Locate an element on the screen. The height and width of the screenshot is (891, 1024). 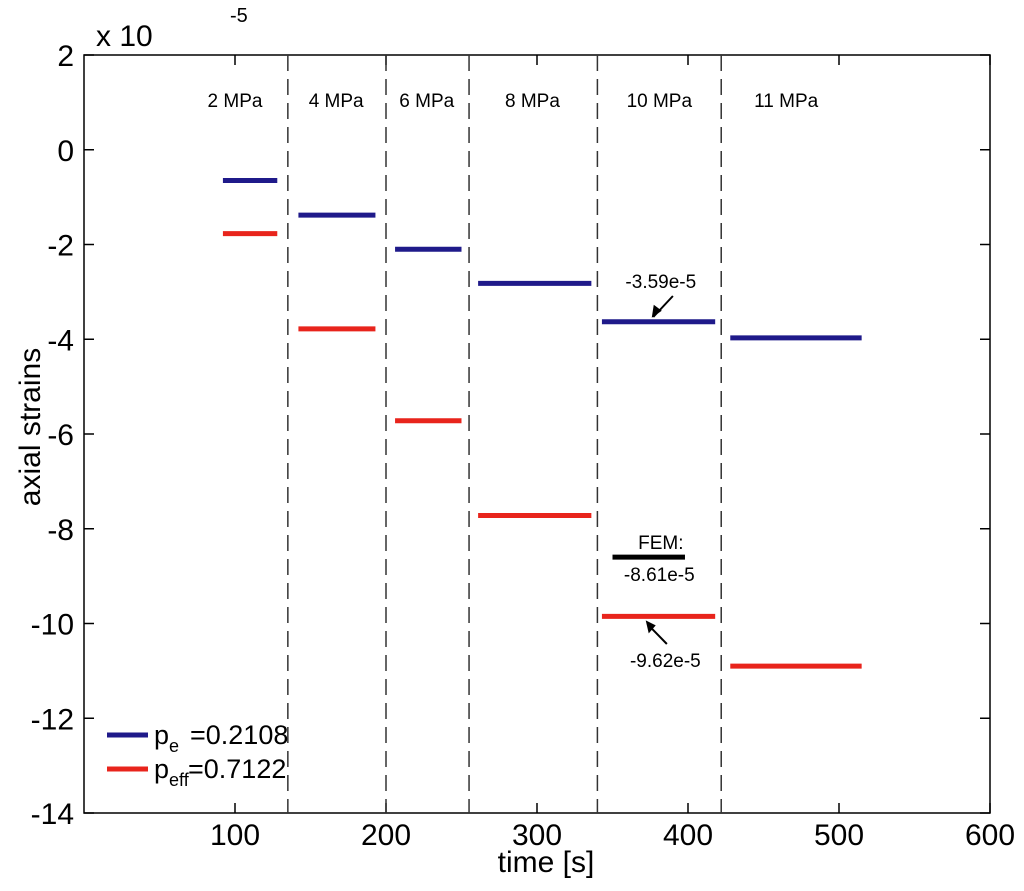
x-tick-label: 500 is located at coordinates (839, 835).